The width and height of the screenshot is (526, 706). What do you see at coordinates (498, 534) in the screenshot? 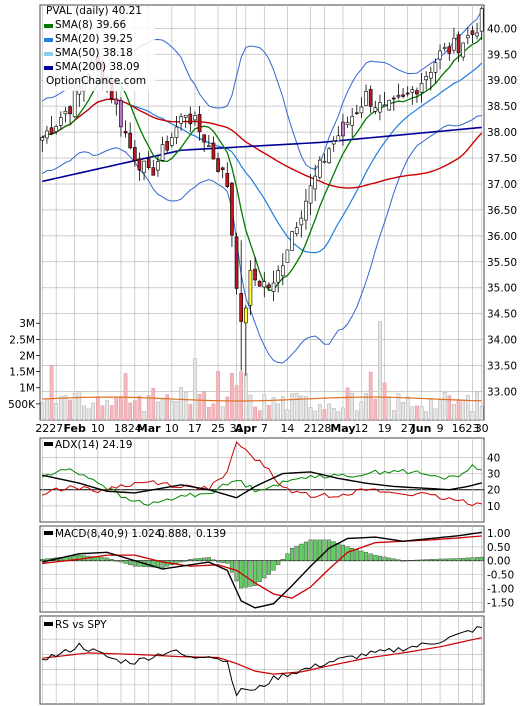
I see `macd-tick-label: 1.00` at bounding box center [498, 534].